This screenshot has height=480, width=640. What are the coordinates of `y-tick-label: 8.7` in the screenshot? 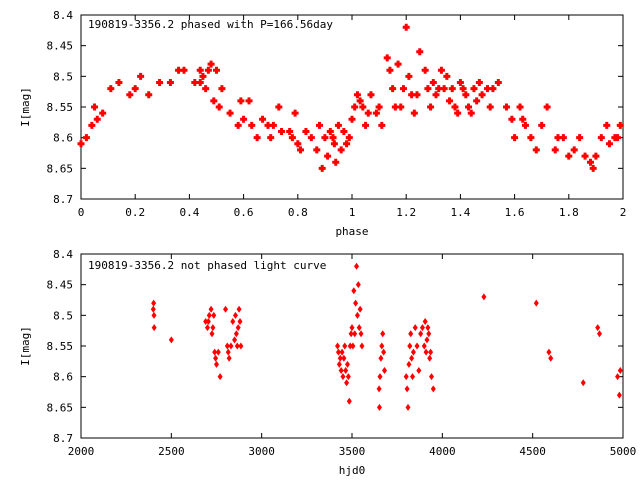 It's located at (63, 199).